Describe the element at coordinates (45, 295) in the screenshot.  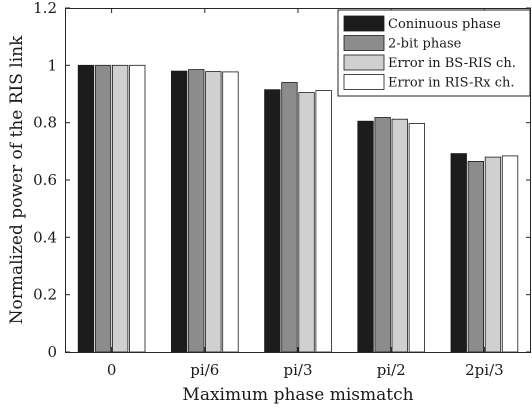
I see `y-tick-label: 0.2` at that location.